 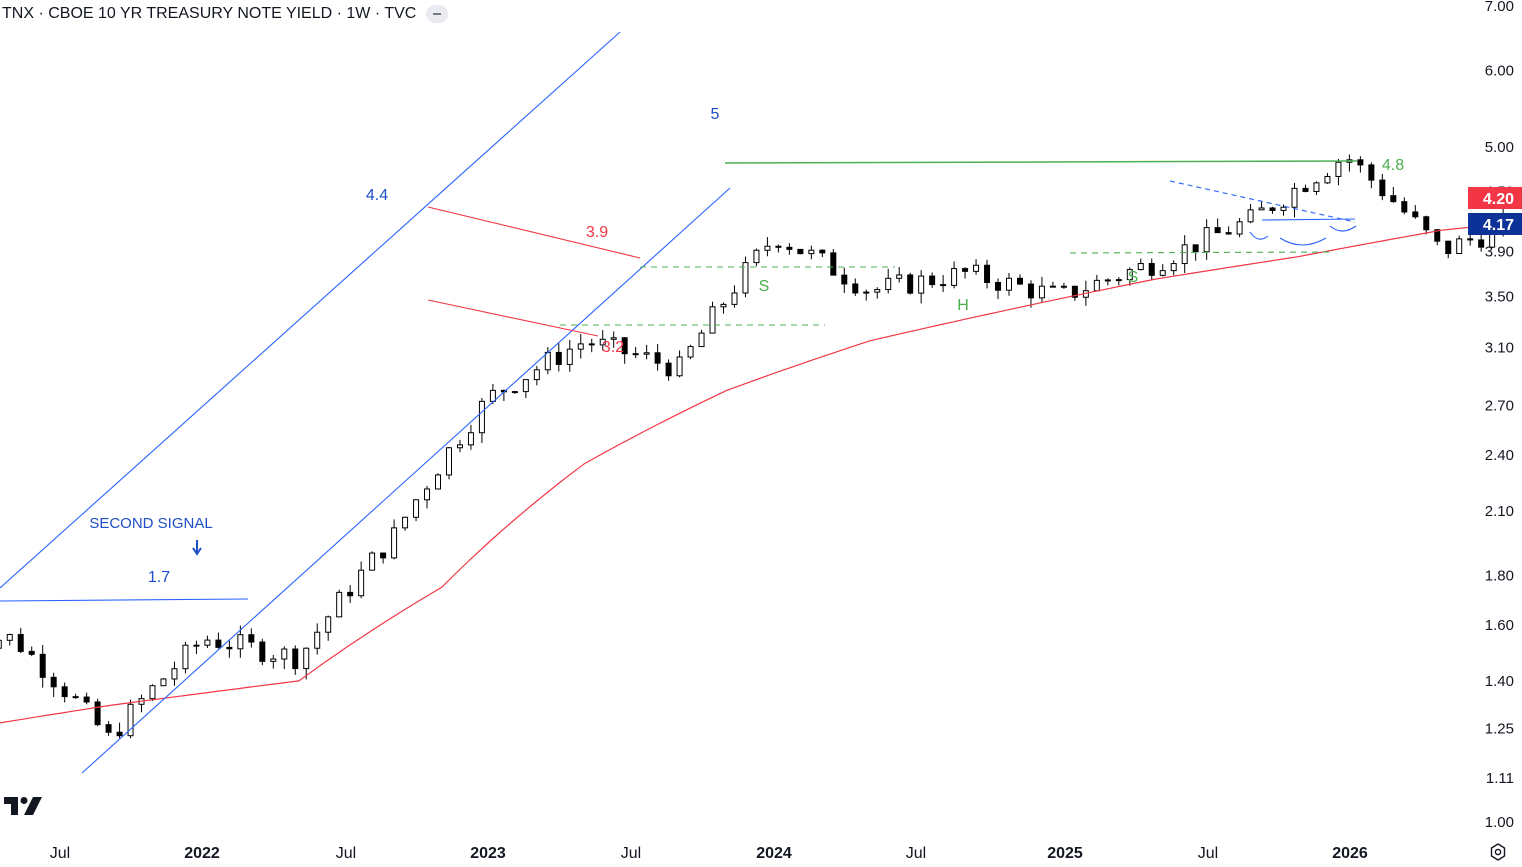 I want to click on descending-dashed-line, so click(x=1262, y=201).